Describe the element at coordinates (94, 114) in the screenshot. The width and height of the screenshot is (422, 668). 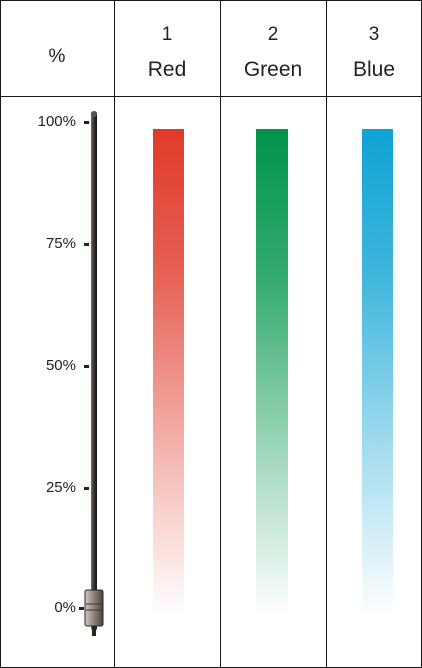
I see `slider-track-top` at that location.